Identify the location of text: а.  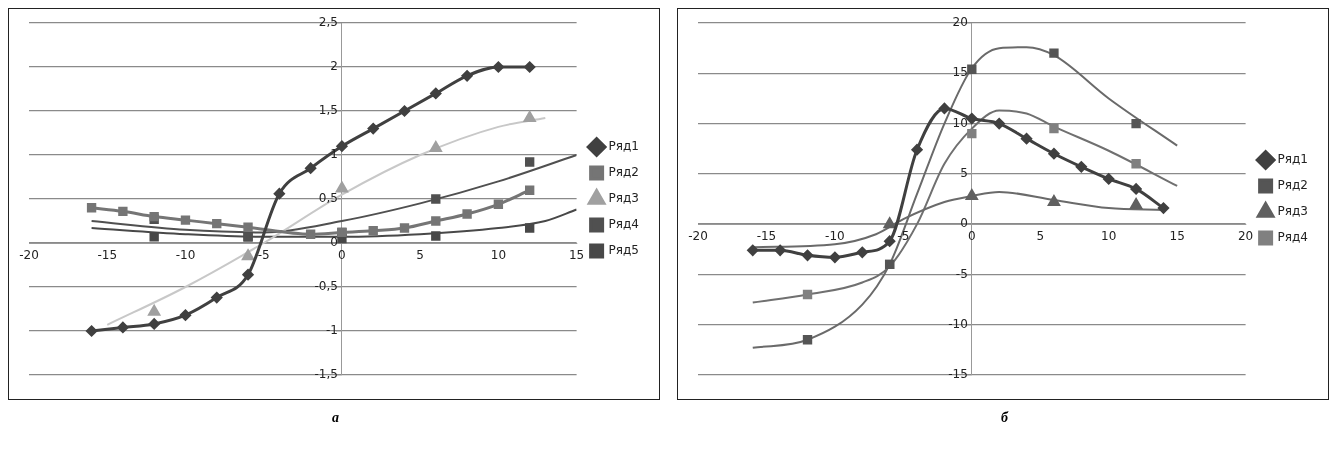
(335, 418).